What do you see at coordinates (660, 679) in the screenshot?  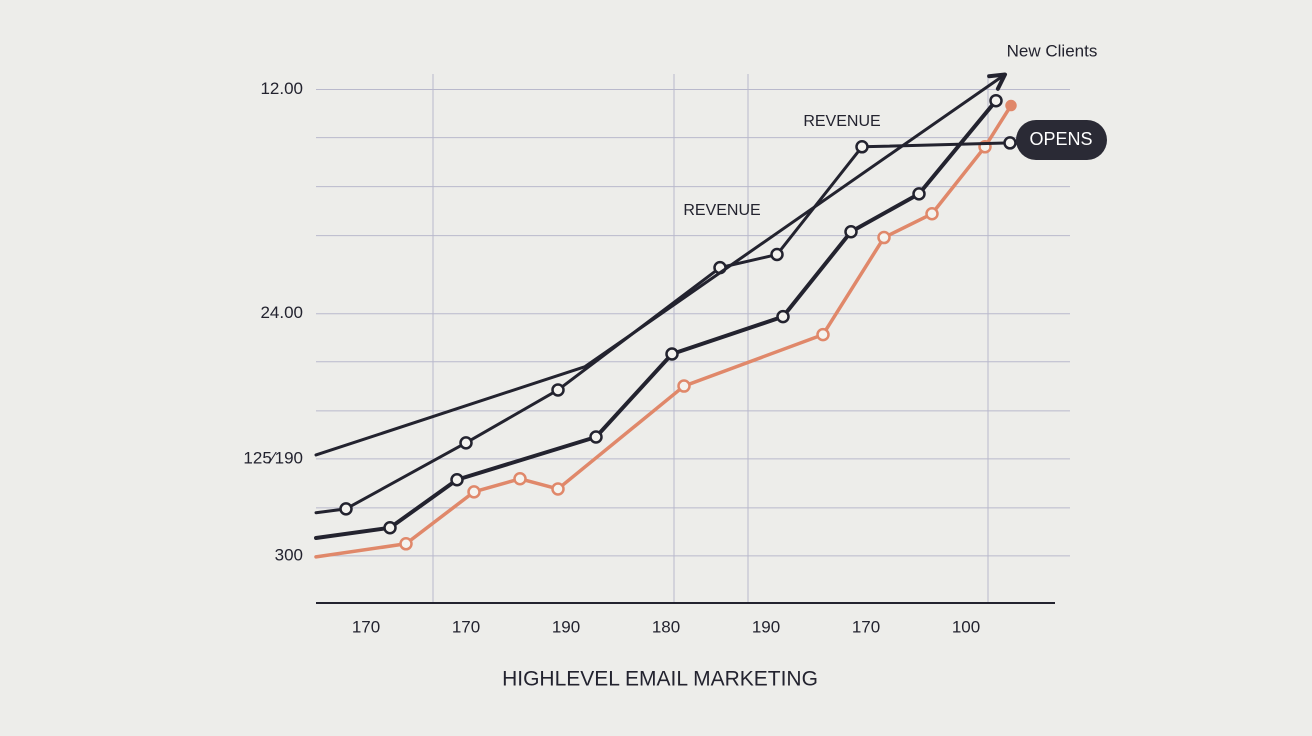 I see `chart-title: HIGHLEVEL EMAIL MARKETING` at bounding box center [660, 679].